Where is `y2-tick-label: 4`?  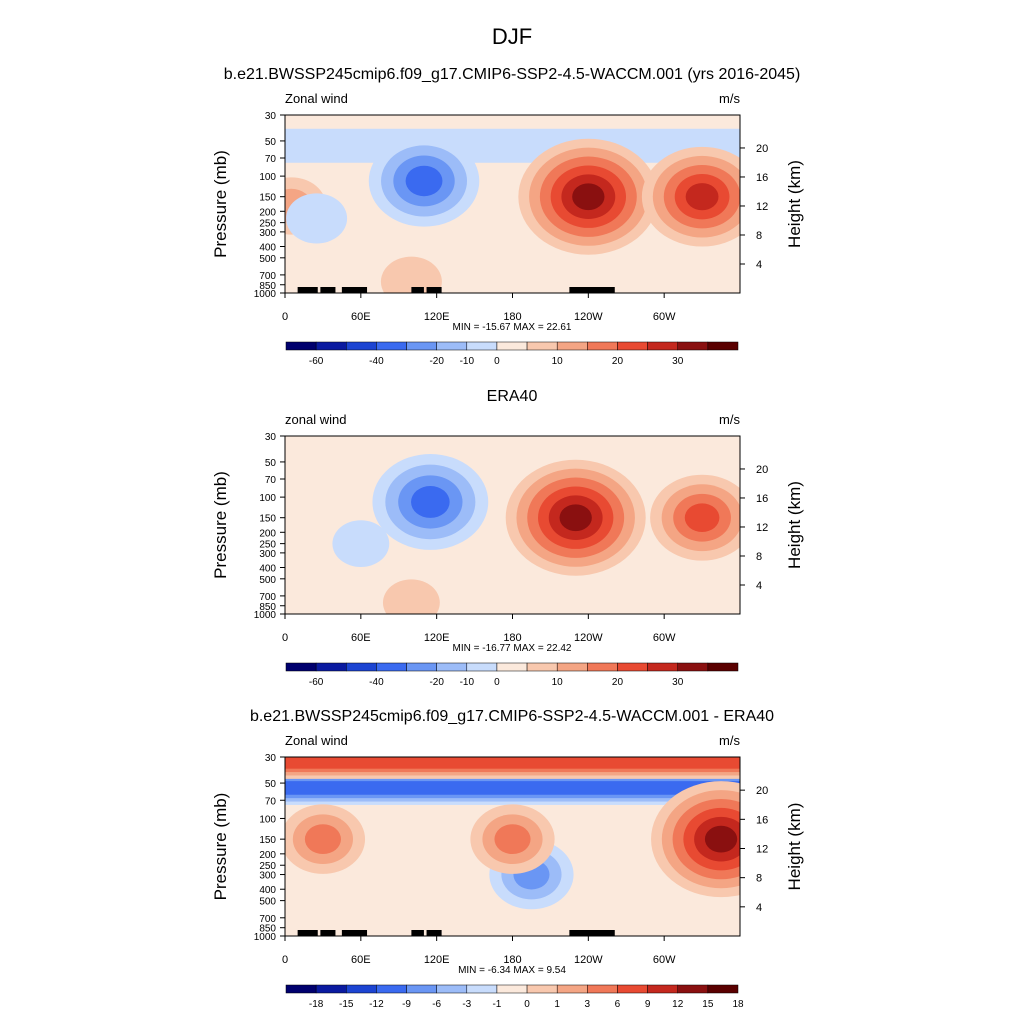
y2-tick-label: 4 is located at coordinates (759, 586).